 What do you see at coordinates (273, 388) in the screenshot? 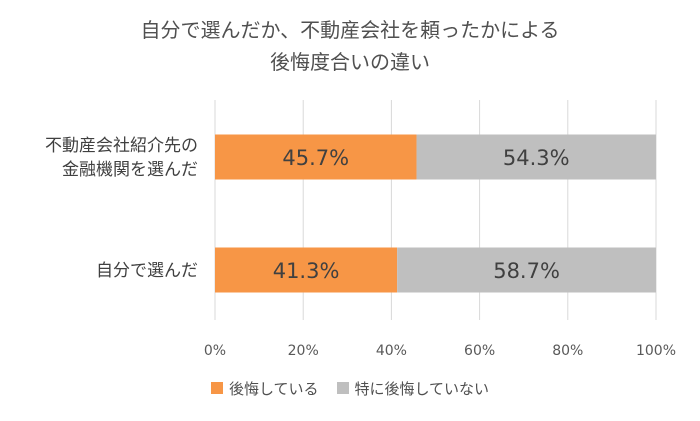
I see `legend-label-regret: 後悔している` at bounding box center [273, 388].